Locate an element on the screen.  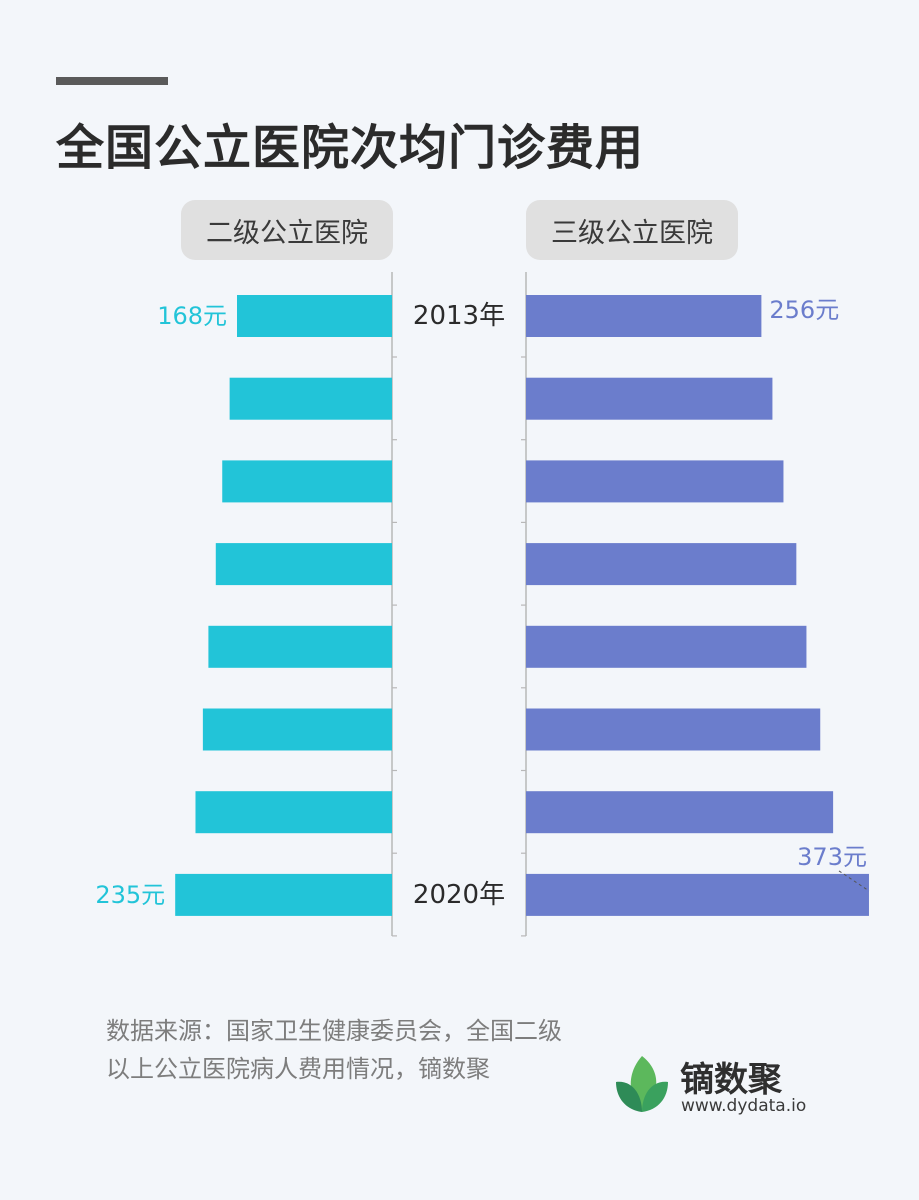
bar-tertiary-2014年 is located at coordinates (649, 398).